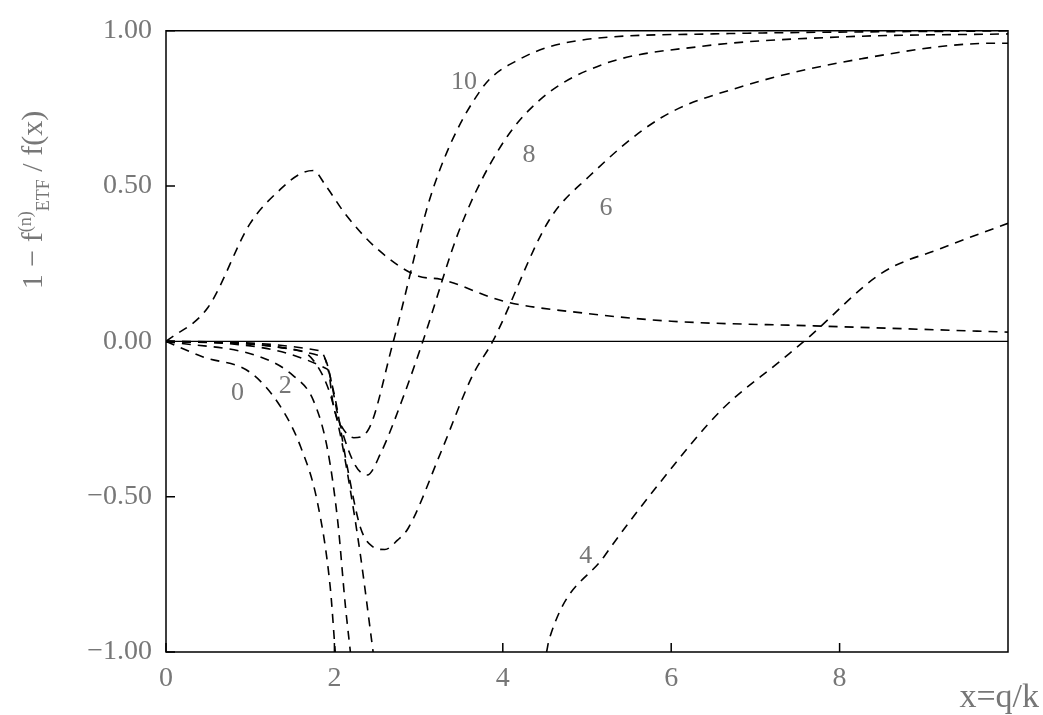  What do you see at coordinates (671, 677) in the screenshot?
I see `x-tick-label: 6` at bounding box center [671, 677].